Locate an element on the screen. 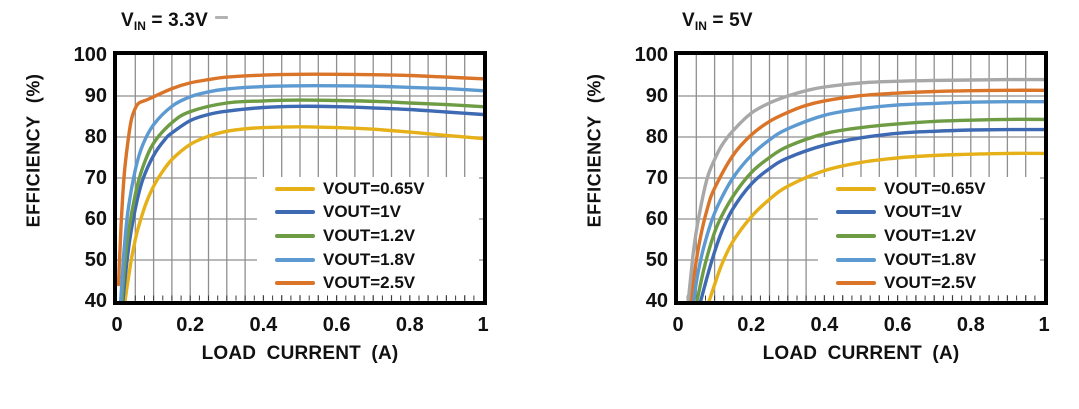  stray-mark is located at coordinates (221, 17).